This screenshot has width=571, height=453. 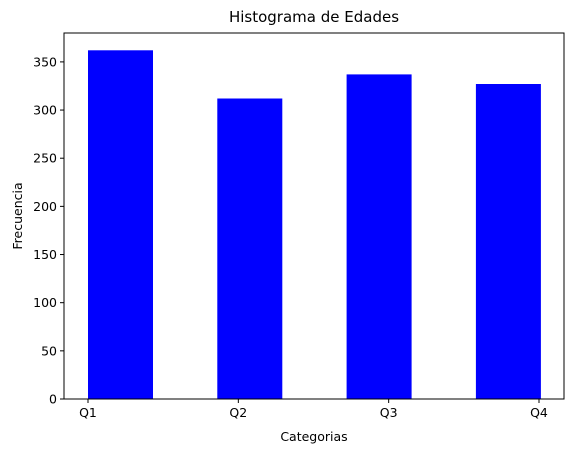 What do you see at coordinates (250, 248) in the screenshot?
I see `bar-q2` at bounding box center [250, 248].